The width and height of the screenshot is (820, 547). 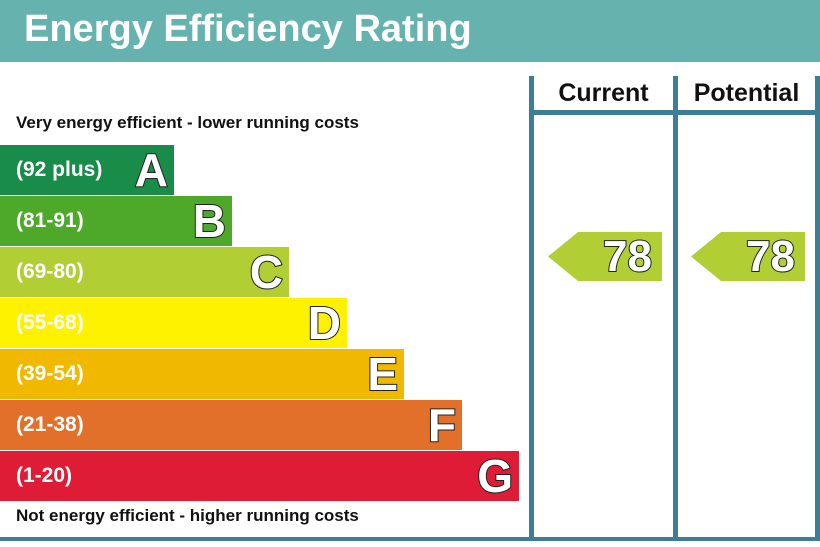 I want to click on current-rating-arrow: 78, so click(x=605, y=256).